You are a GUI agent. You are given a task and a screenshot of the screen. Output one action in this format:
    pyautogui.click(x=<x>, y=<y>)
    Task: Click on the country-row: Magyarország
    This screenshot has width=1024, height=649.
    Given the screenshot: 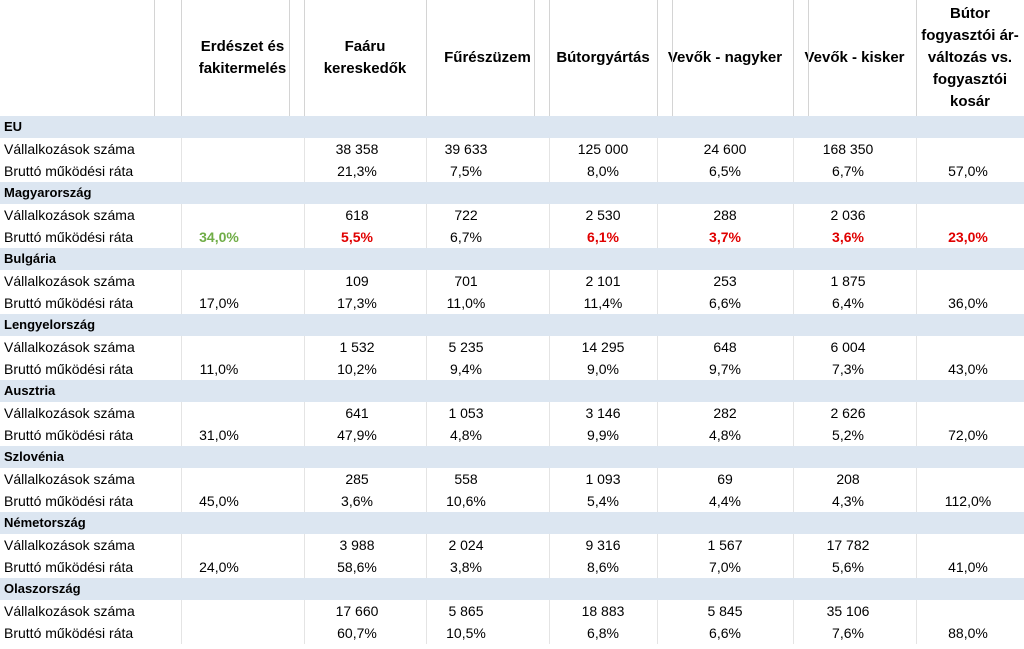 What is the action you would take?
    pyautogui.click(x=512, y=193)
    